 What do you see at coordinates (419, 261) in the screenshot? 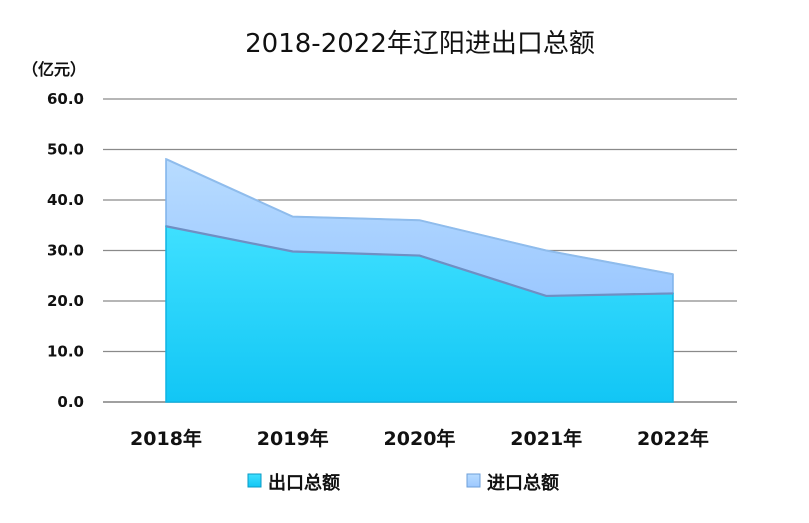
I see `series-line-export` at bounding box center [419, 261].